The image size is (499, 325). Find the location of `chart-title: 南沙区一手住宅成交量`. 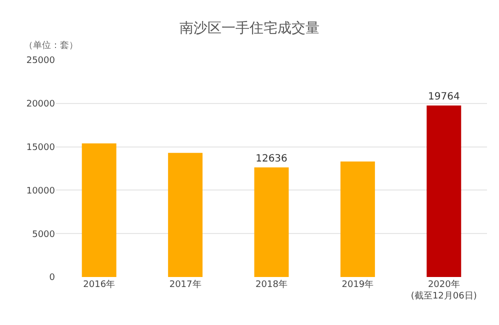

chart-title: 南沙区一手住宅成交量 is located at coordinates (250, 28).